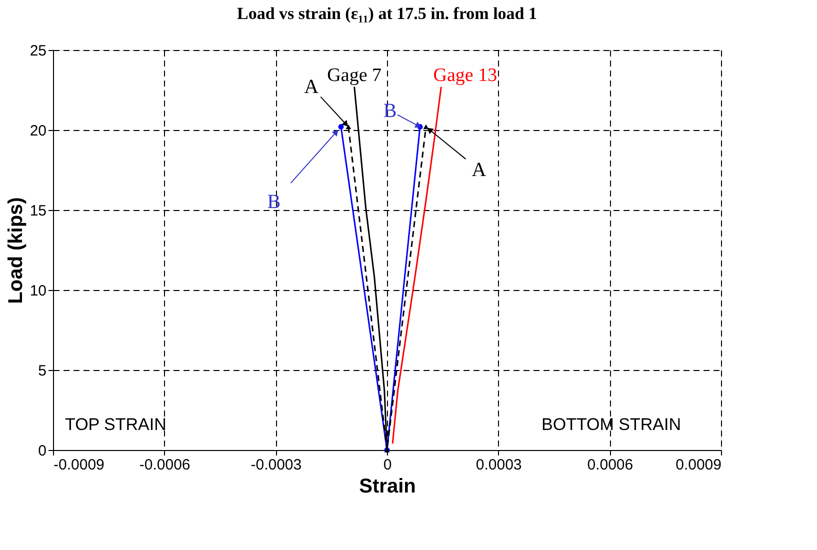  What do you see at coordinates (499, 465) in the screenshot?
I see `x-tick-label: 0.0003` at bounding box center [499, 465].